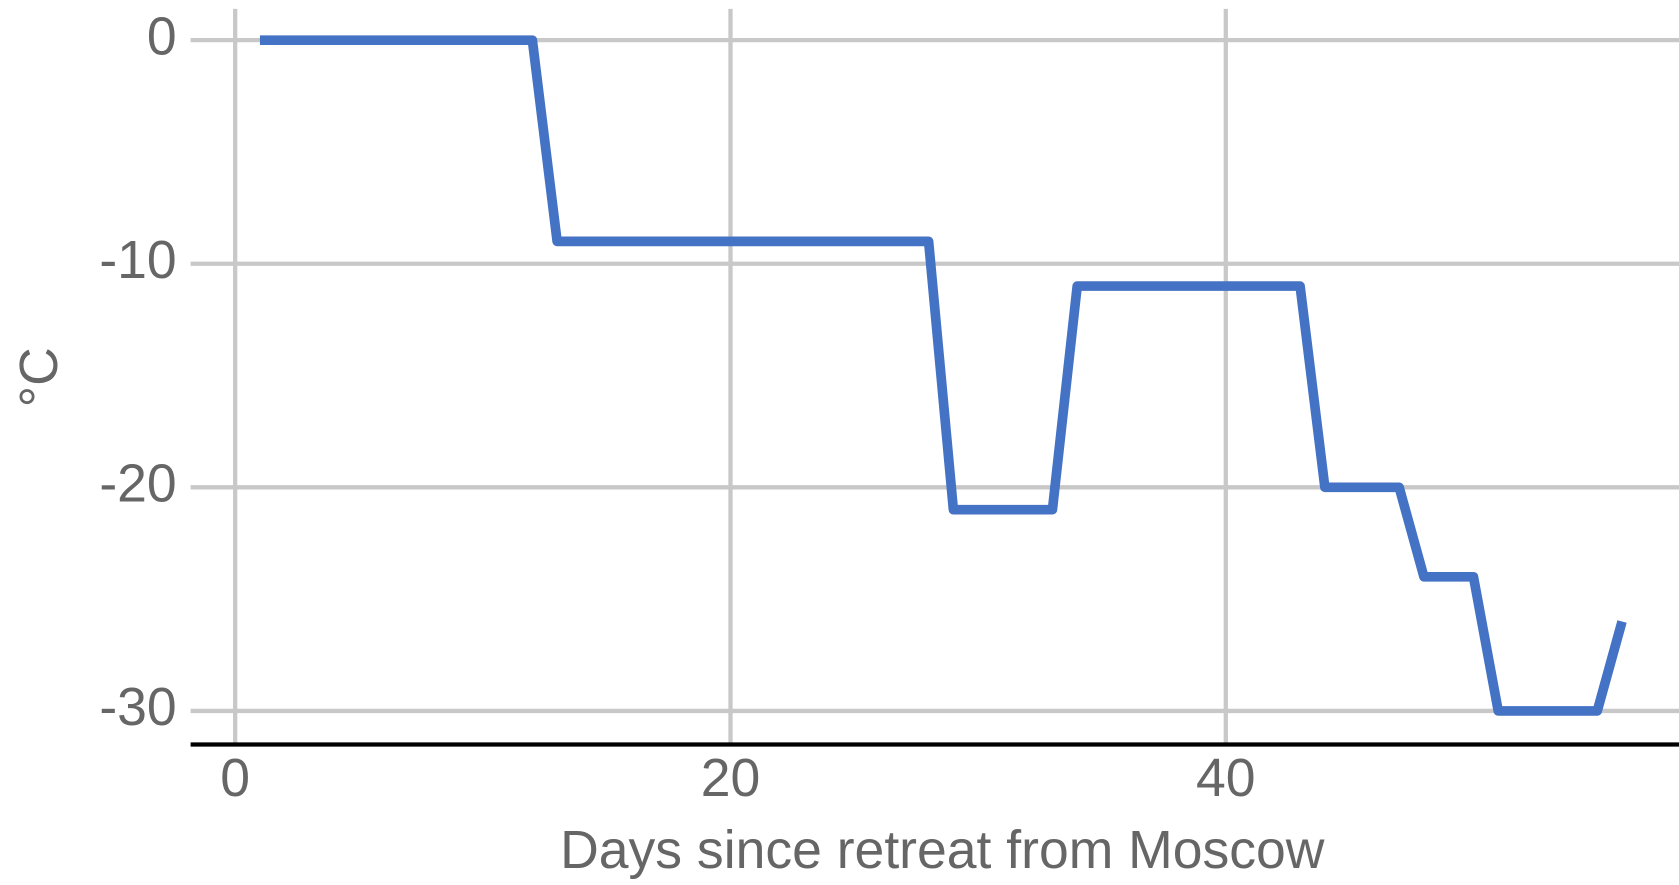 Image resolution: width=1679 pixels, height=885 pixels. Describe the element at coordinates (162, 36) in the screenshot. I see `y-tick-label: 0` at that location.